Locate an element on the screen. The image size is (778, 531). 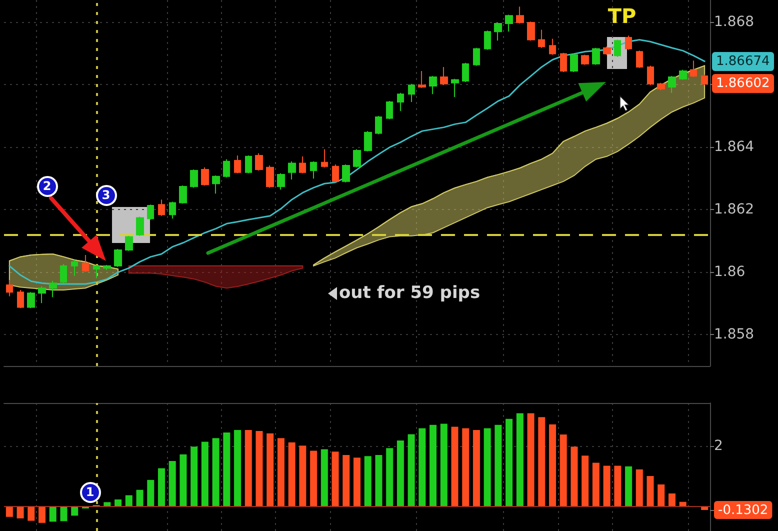
y-tick-label: 2 is located at coordinates (718, 446).